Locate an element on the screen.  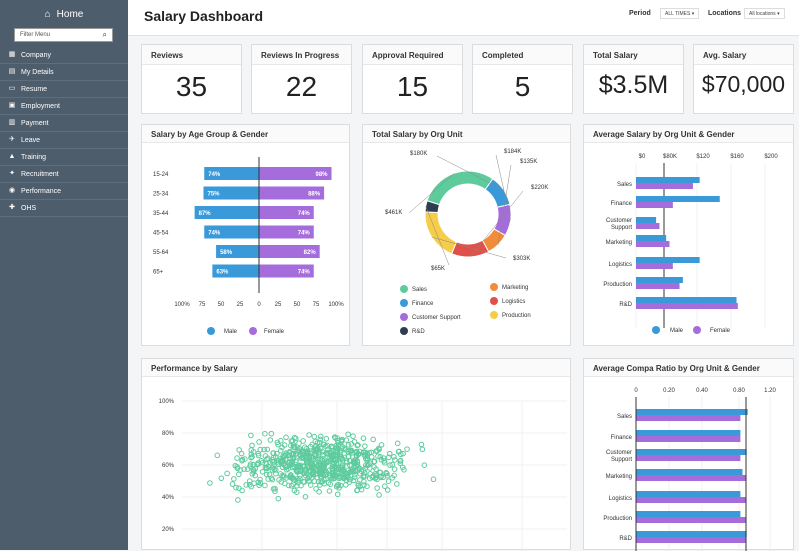
kpi-card-completed: Completed 5 is located at coordinates (522, 79).